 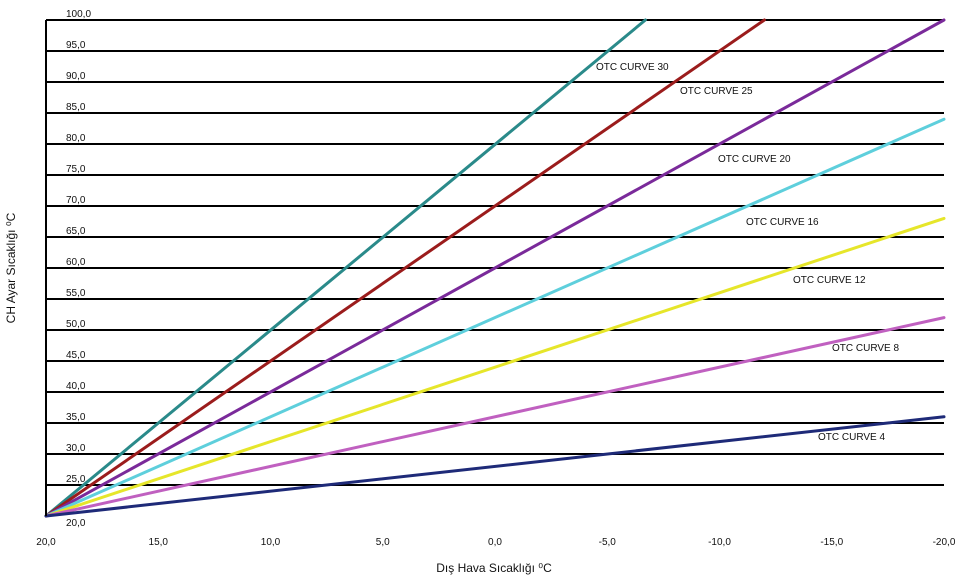 What do you see at coordinates (76, 523) in the screenshot?
I see `y-tick-label: 20,0` at bounding box center [76, 523].